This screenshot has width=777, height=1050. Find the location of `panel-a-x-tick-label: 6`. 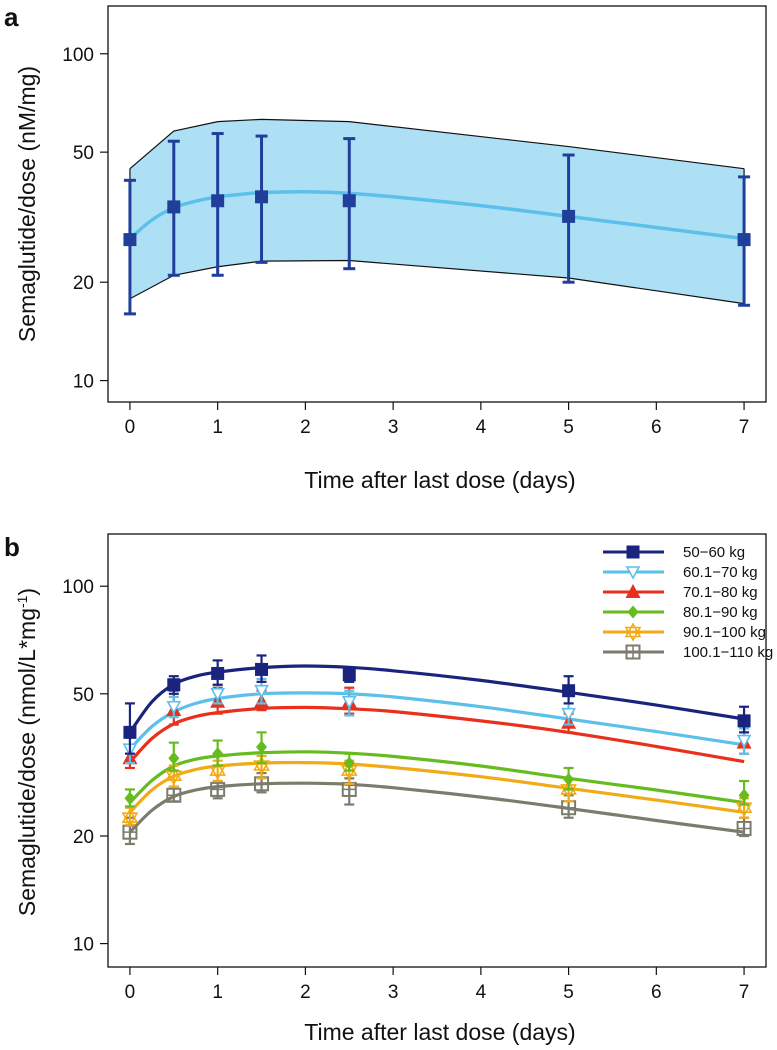

panel-a-x-tick-label: 6 is located at coordinates (656, 427).